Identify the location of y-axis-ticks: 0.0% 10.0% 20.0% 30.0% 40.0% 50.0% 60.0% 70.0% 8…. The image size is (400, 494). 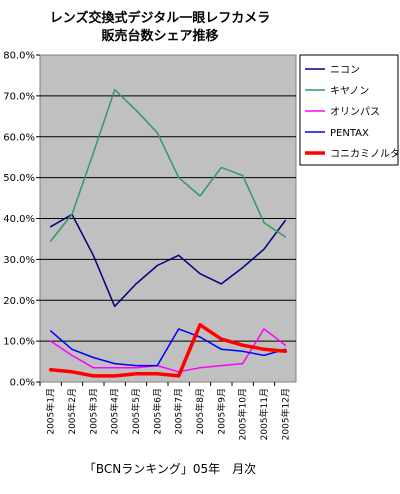
(21, 220).